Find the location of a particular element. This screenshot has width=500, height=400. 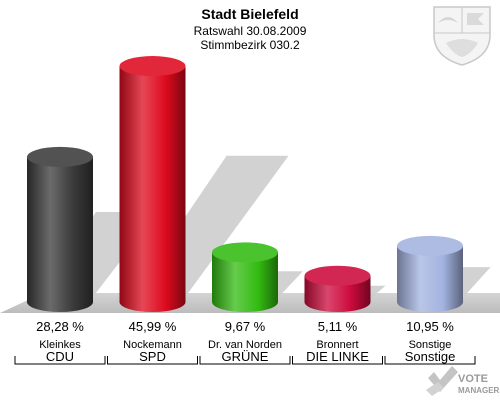

bar-die-linke is located at coordinates (337, 293).